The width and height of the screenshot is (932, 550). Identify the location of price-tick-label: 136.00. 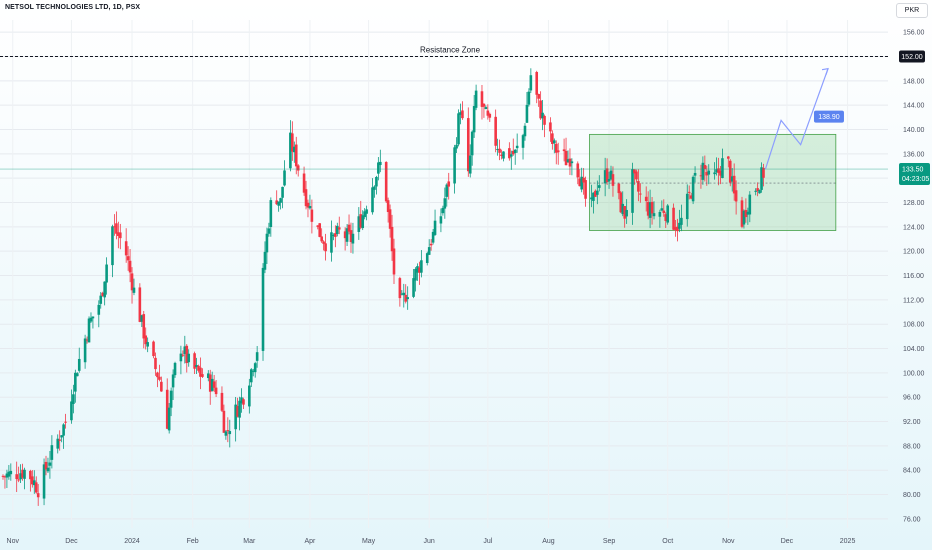
(914, 154).